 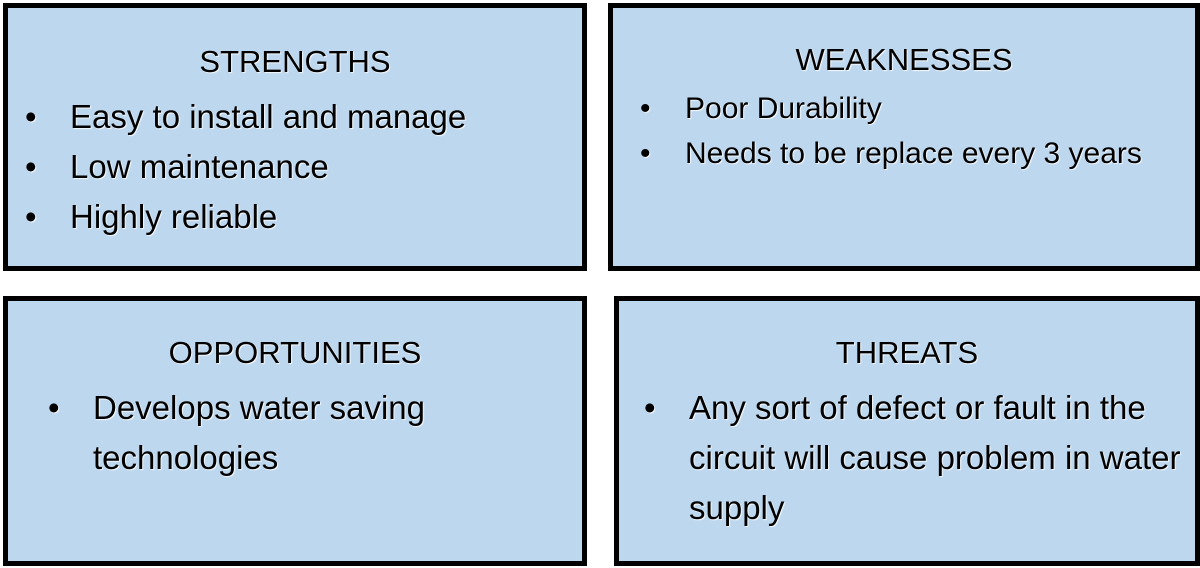 I want to click on weaknesses-title: WEAKNESSES, so click(x=904, y=59).